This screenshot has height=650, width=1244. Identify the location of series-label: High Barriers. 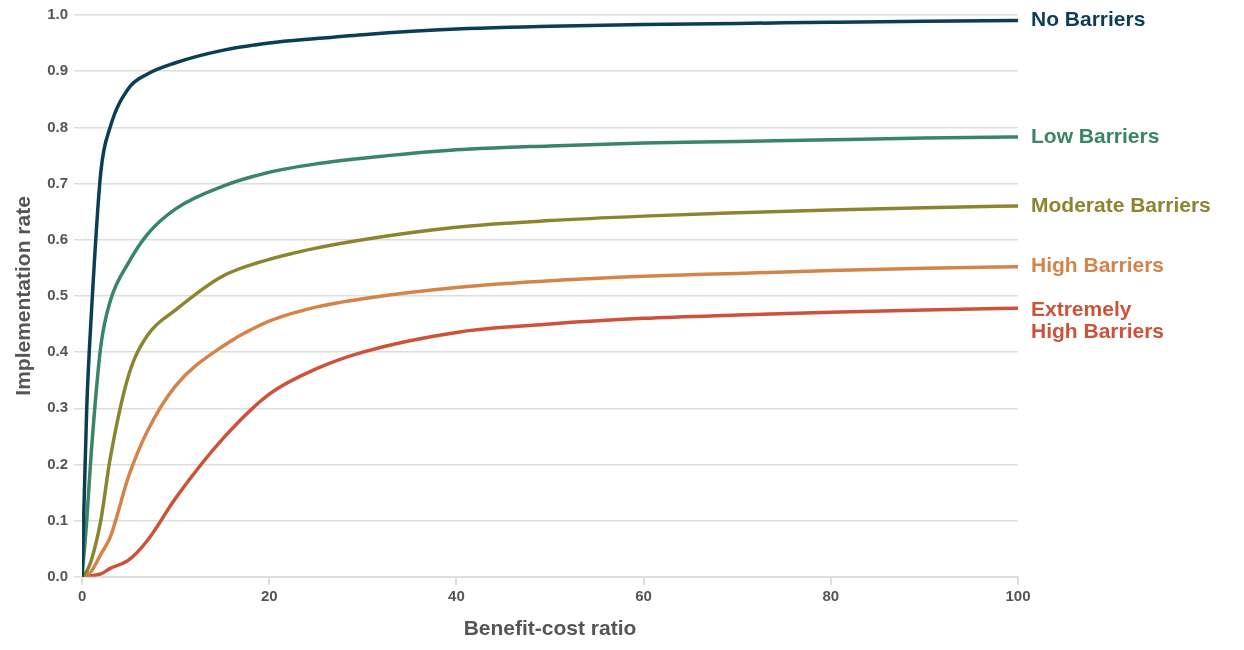
(1098, 265).